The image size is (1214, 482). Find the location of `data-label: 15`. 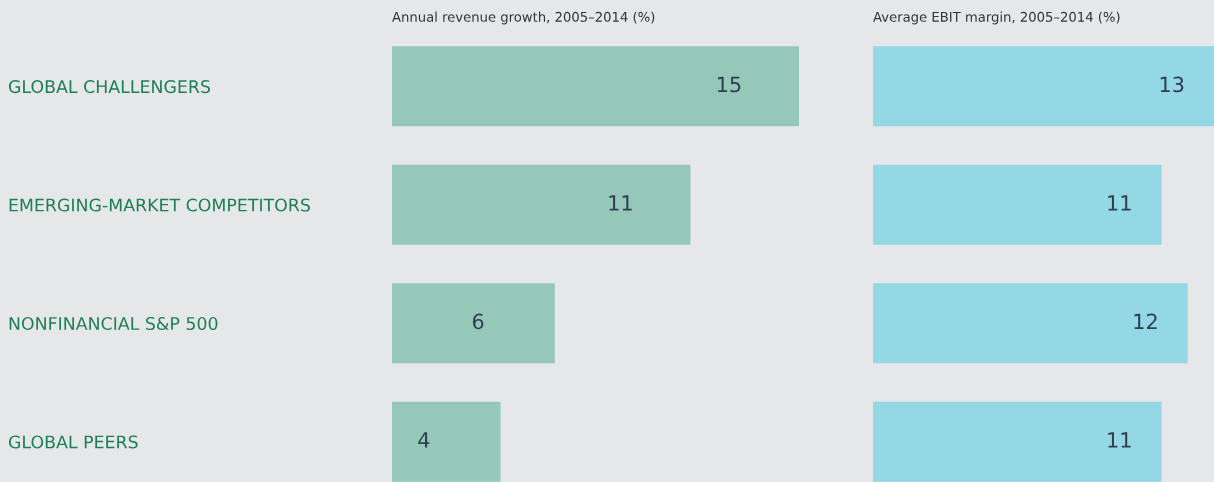

data-label: 15 is located at coordinates (729, 84).